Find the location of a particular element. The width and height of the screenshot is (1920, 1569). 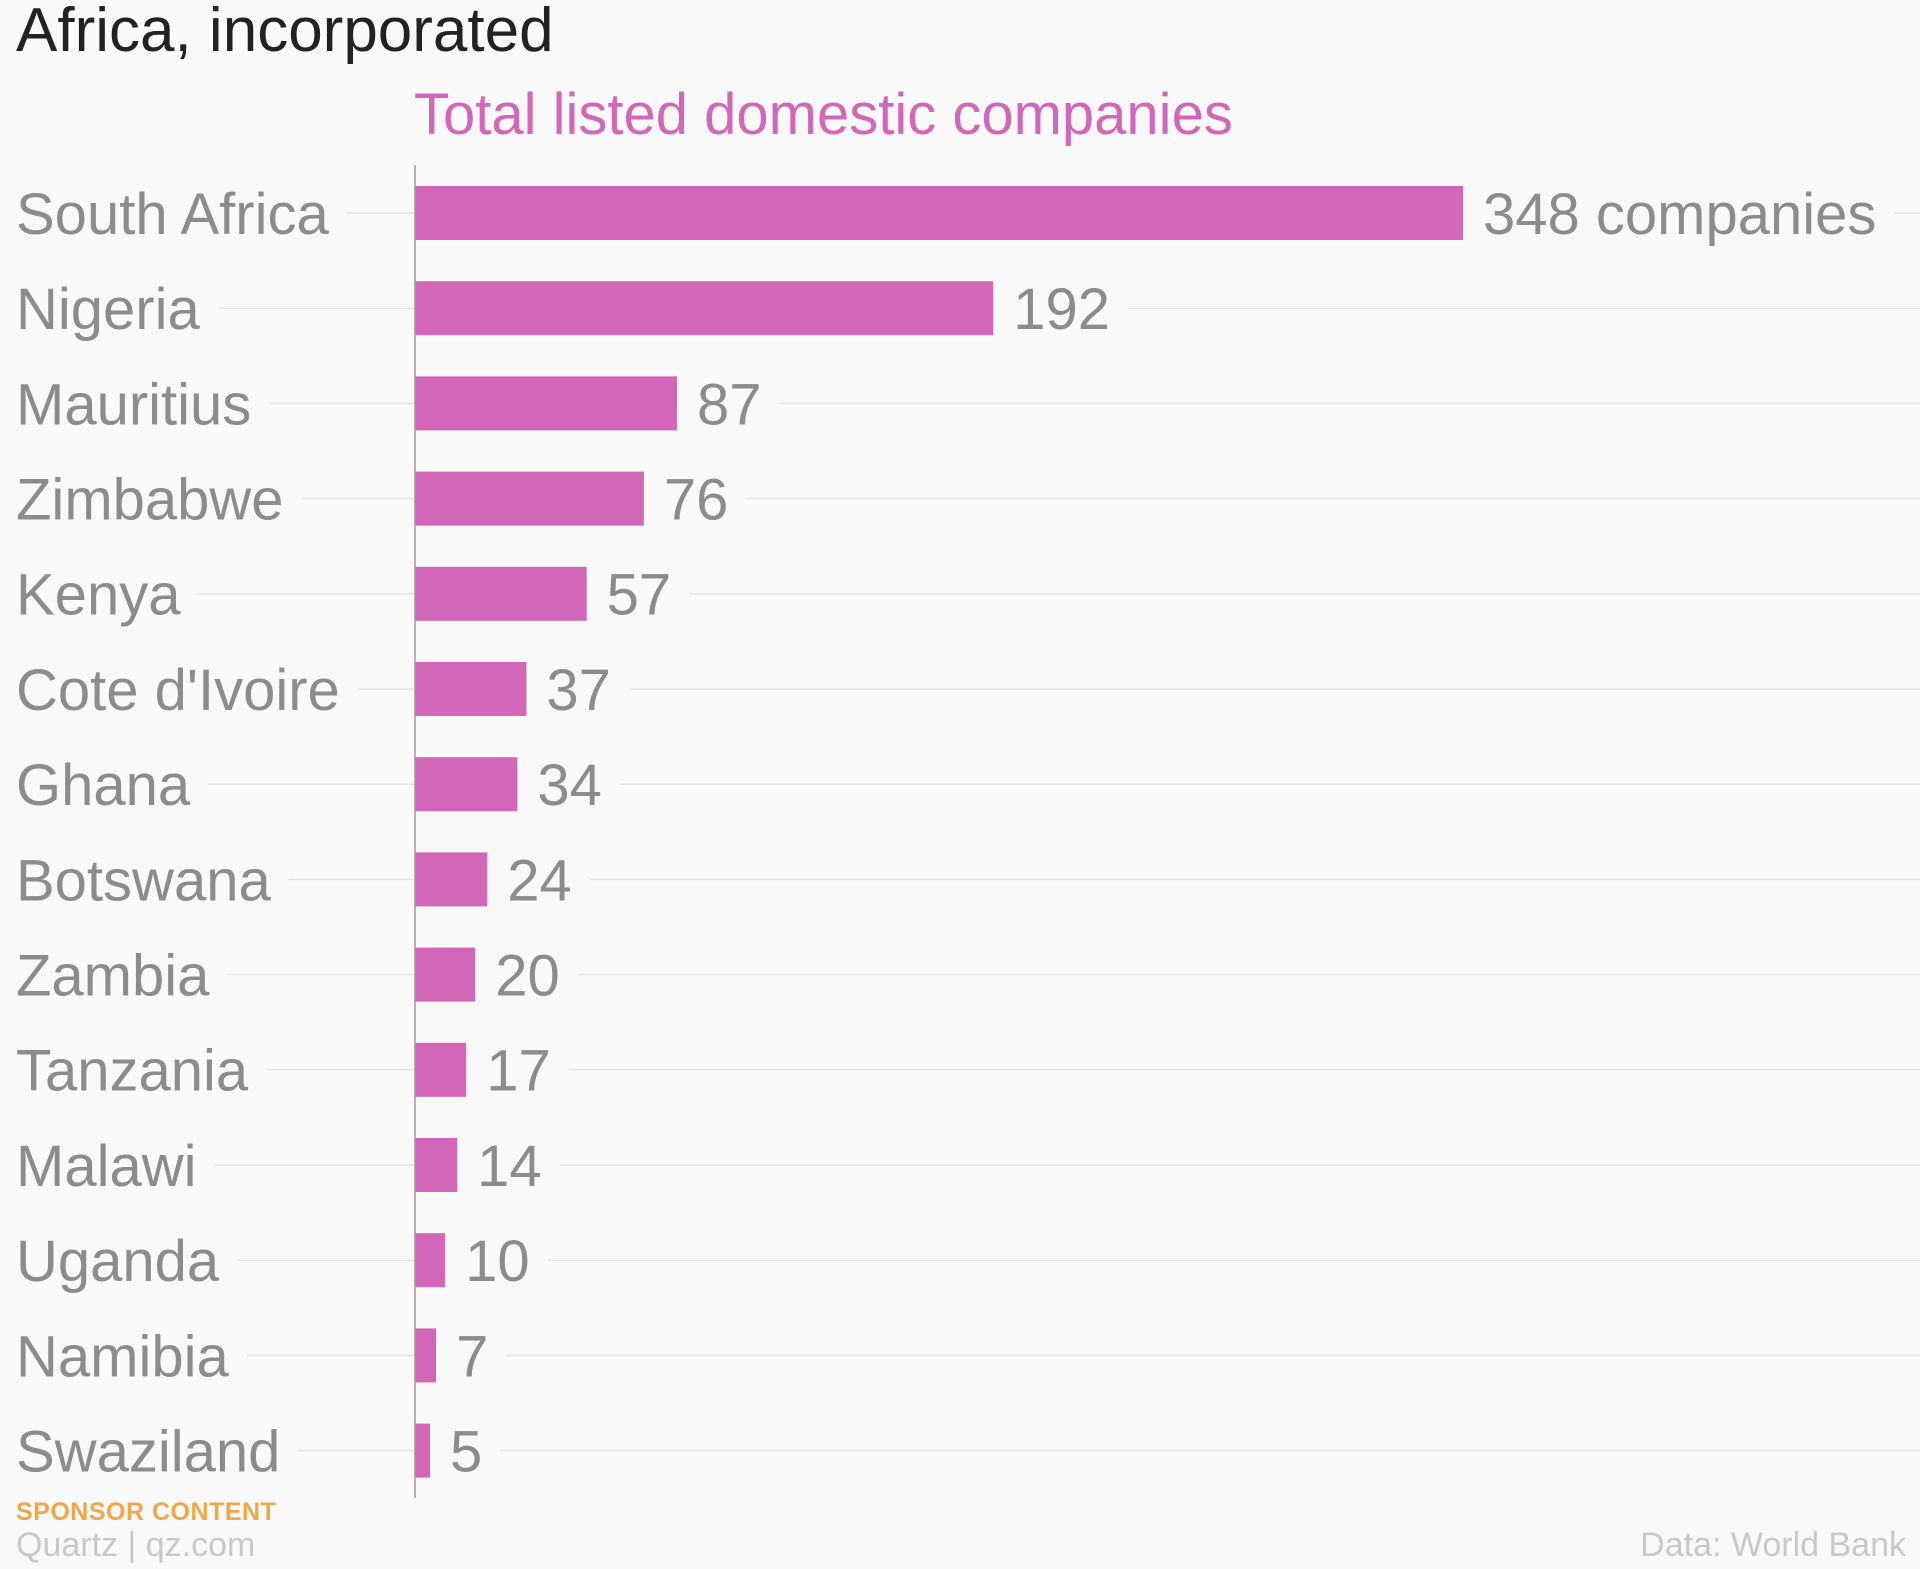

category-label: Cote d'Ivoire is located at coordinates (178, 690).